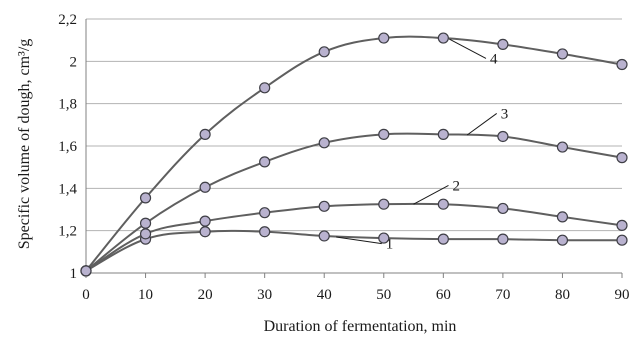 Image resolution: width=632 pixels, height=337 pixels. Describe the element at coordinates (502, 295) in the screenshot. I see `x-tick-label: 70` at that location.